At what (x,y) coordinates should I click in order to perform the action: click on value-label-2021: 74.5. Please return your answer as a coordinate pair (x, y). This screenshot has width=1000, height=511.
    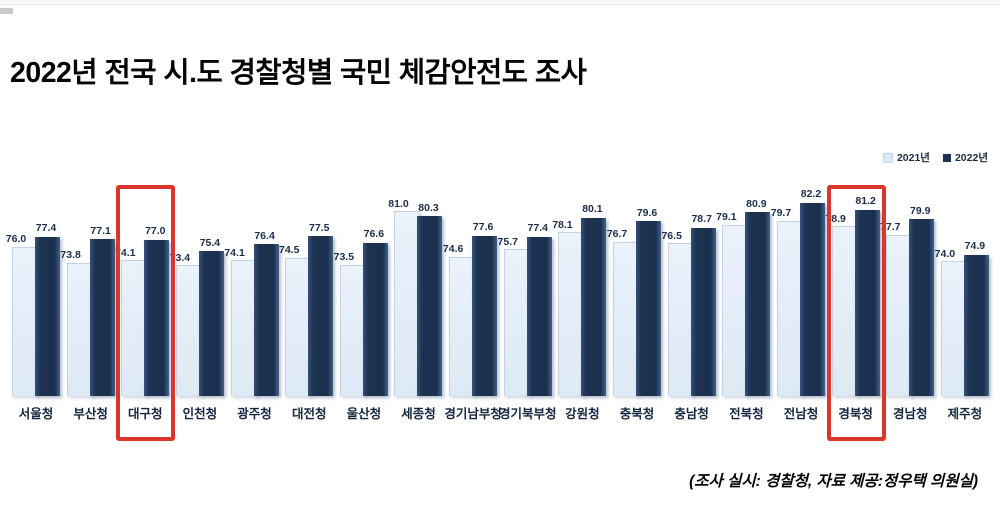
    Looking at the image, I should click on (289, 250).